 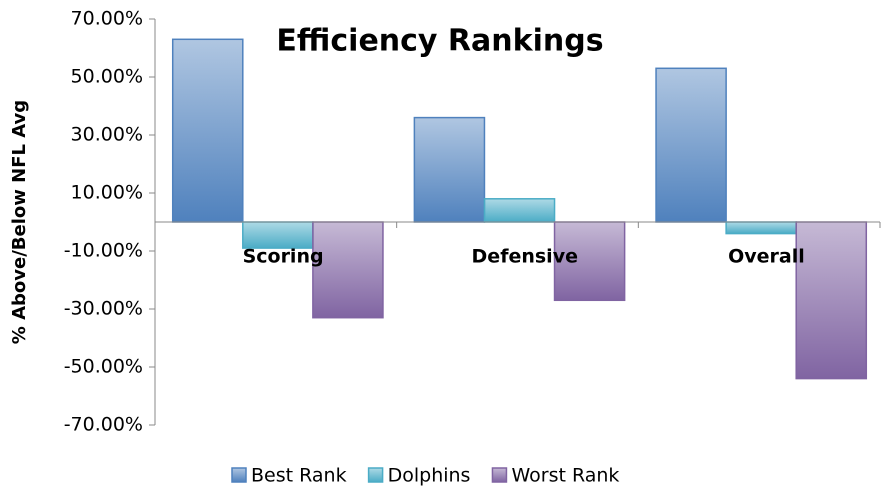 What do you see at coordinates (103, 425) in the screenshot?
I see `y-tick-label: -70.00%` at bounding box center [103, 425].